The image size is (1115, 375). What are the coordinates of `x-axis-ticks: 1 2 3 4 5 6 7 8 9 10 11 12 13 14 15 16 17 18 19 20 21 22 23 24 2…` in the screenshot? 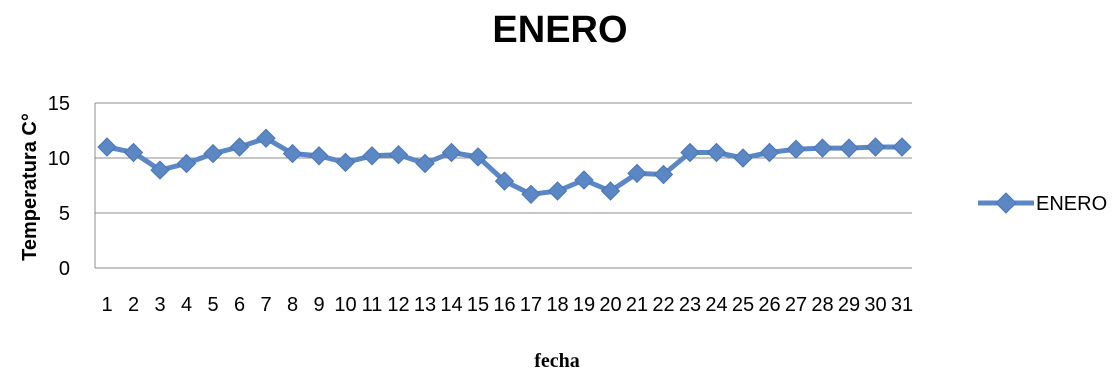 It's located at (507, 305).